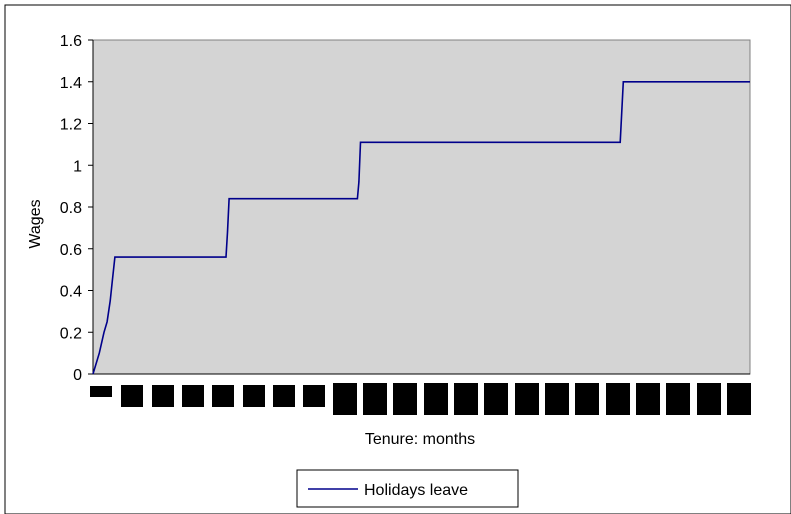 The height and width of the screenshot is (514, 791). Describe the element at coordinates (35, 223) in the screenshot. I see `y-axis-title: Wages` at that location.